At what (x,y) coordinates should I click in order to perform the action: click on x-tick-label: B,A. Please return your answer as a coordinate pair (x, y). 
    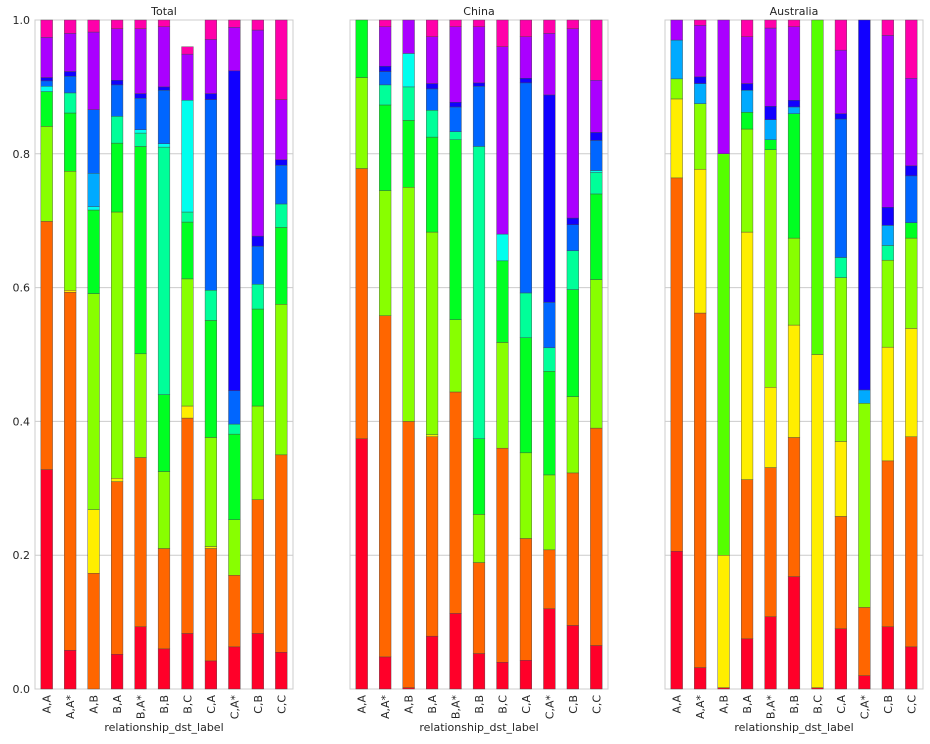
    Looking at the image, I should click on (432, 704).